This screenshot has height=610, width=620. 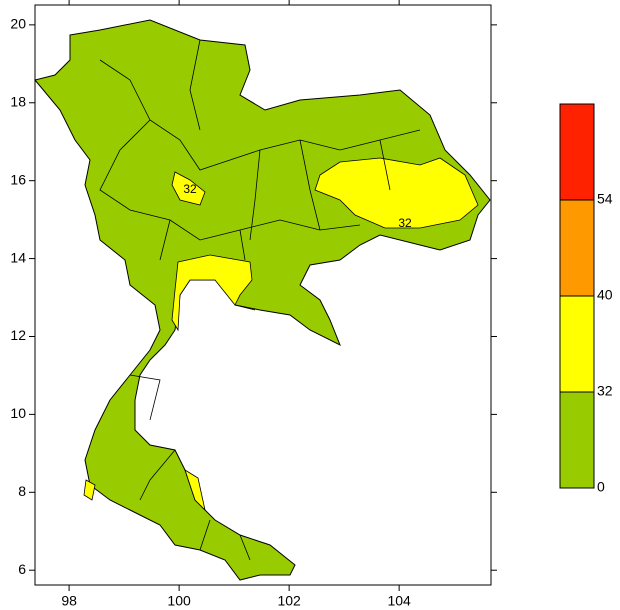 What do you see at coordinates (18, 24) in the screenshot?
I see `y-tick-label: 20` at bounding box center [18, 24].